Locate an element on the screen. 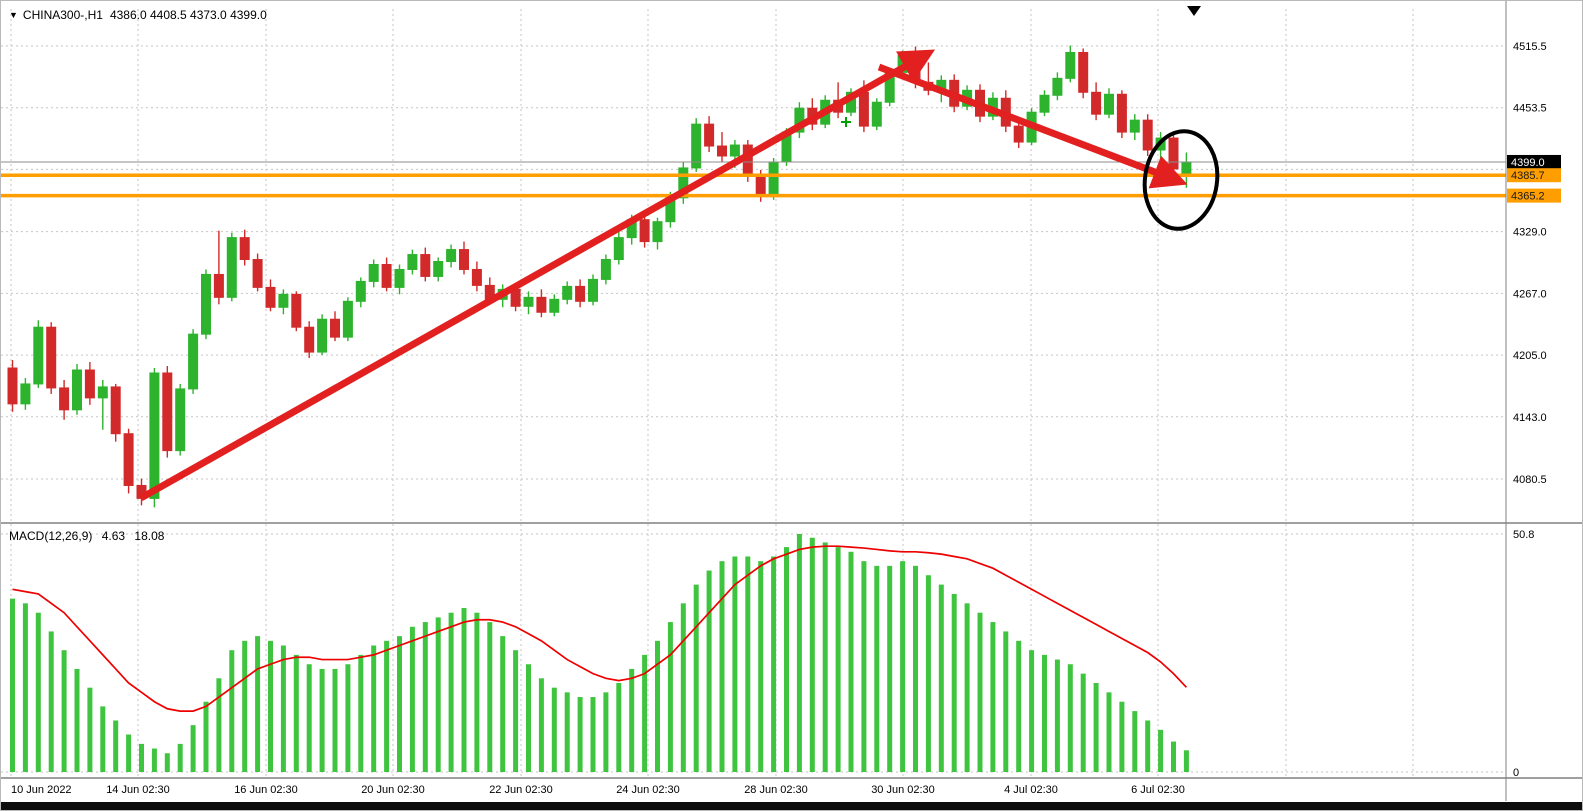  macd-indicator-label: MACD(12,26,9) 4.63 18.08 is located at coordinates (89, 536).